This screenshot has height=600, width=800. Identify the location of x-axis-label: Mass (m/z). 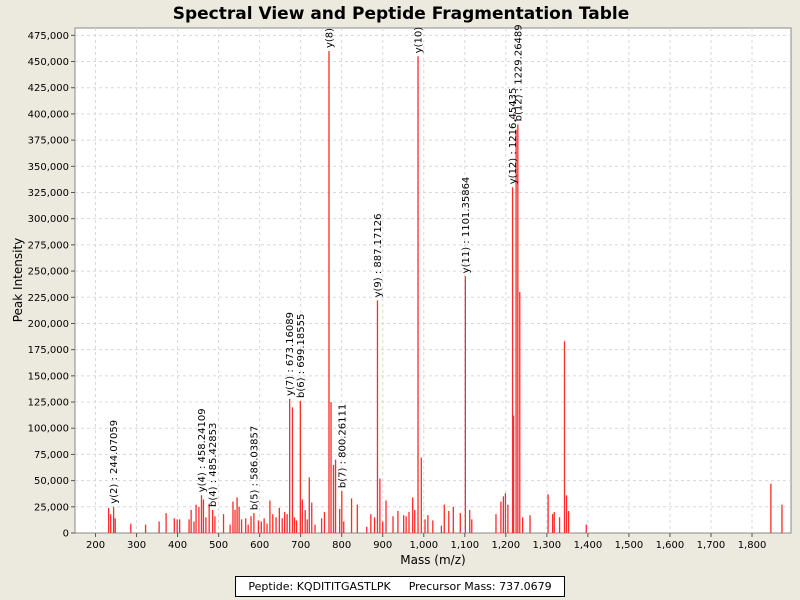
(432, 560).